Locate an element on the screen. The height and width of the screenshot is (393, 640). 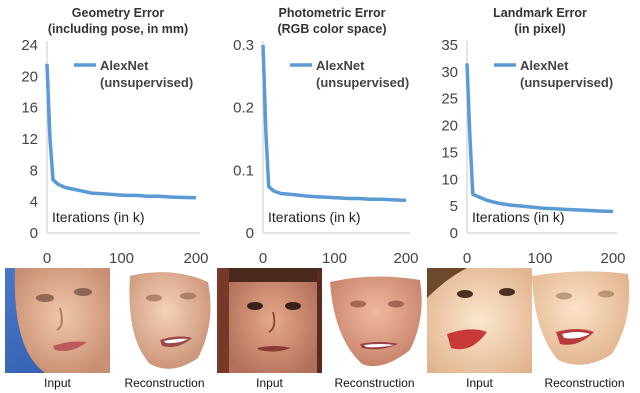
y-tick-label: 0.1 is located at coordinates (243, 170).